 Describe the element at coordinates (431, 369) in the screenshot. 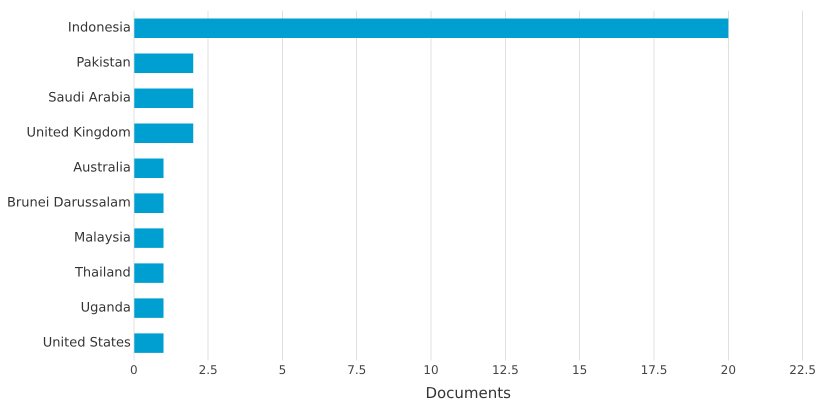

I see `x-tick-label: 10` at that location.